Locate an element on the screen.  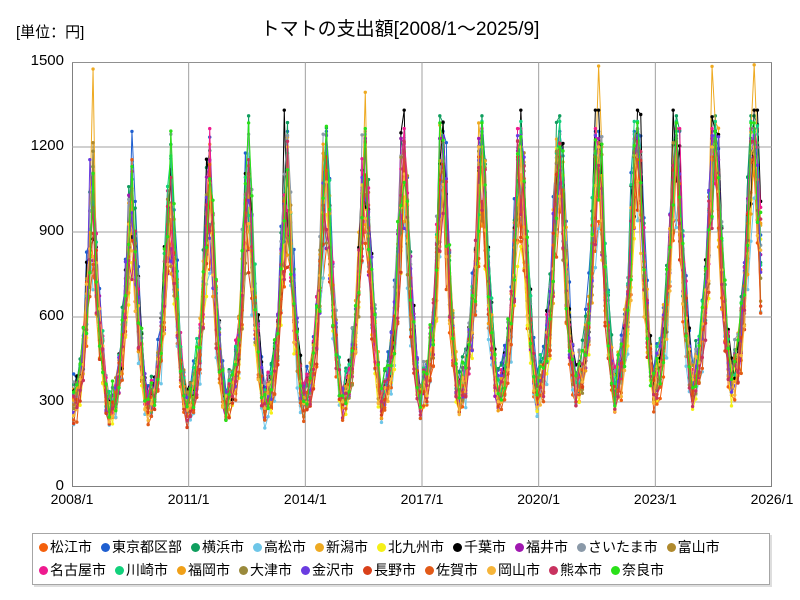
legend-item: 佐賀市 is located at coordinates (451, 570).